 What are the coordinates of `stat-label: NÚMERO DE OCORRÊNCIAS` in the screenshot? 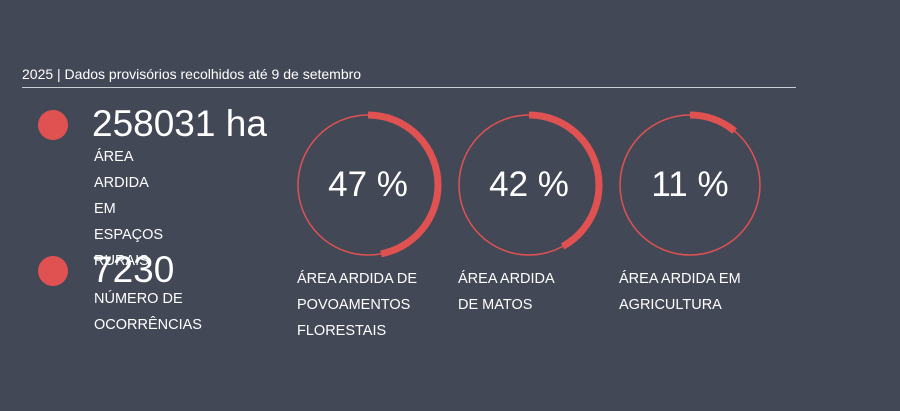 It's located at (148, 312).